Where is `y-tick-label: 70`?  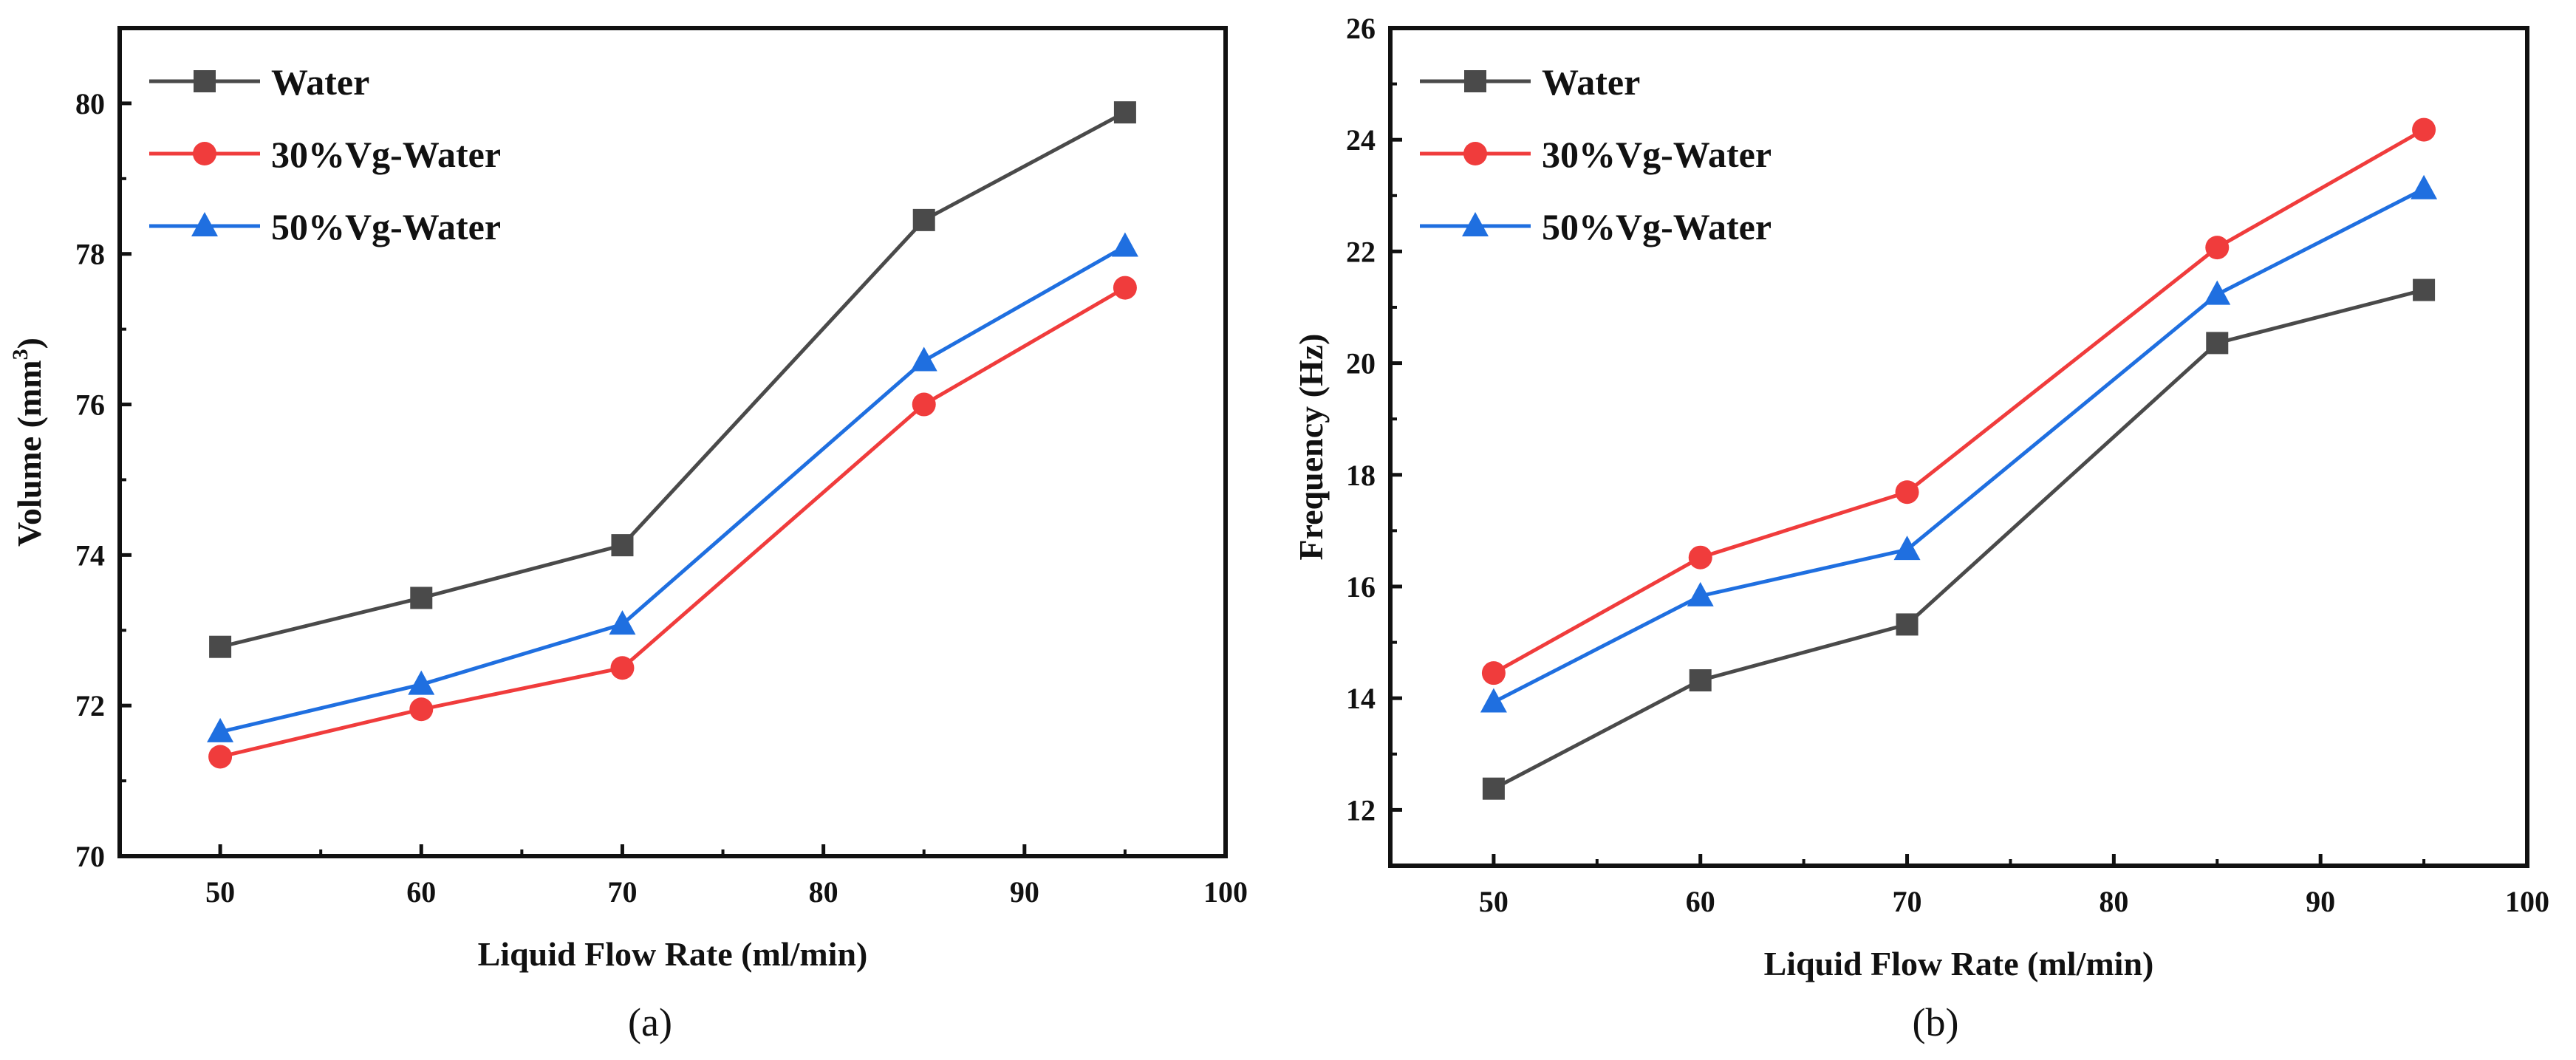
y-tick-label: 70 is located at coordinates (90, 857).